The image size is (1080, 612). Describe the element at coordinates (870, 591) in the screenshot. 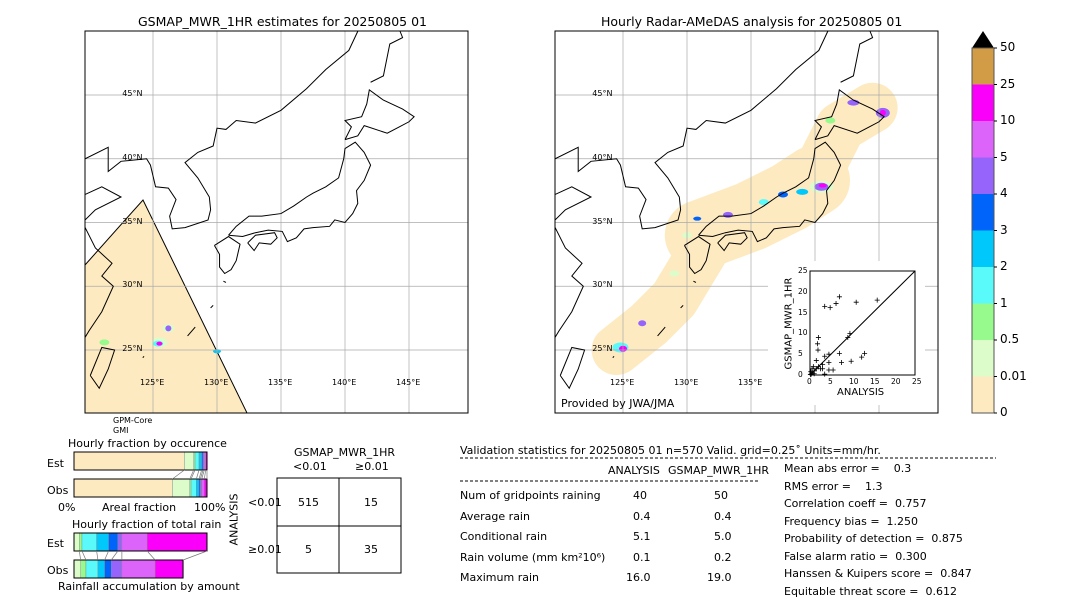

I see `stats-score: Equitable threat score = 0.612` at that location.